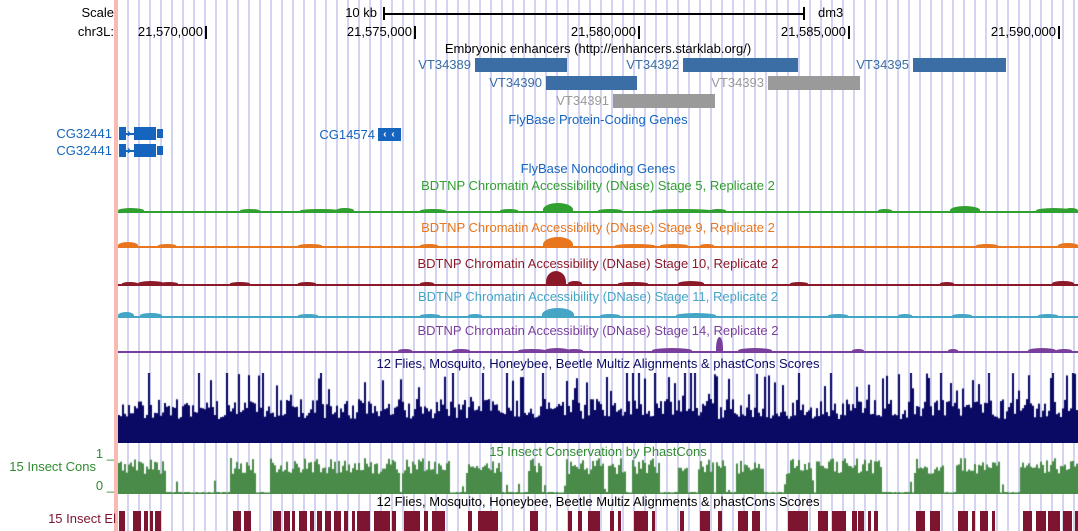 This screenshot has width=1078, height=531. I want to click on gene-box-CG14574: ‹ ‹, so click(389, 134).